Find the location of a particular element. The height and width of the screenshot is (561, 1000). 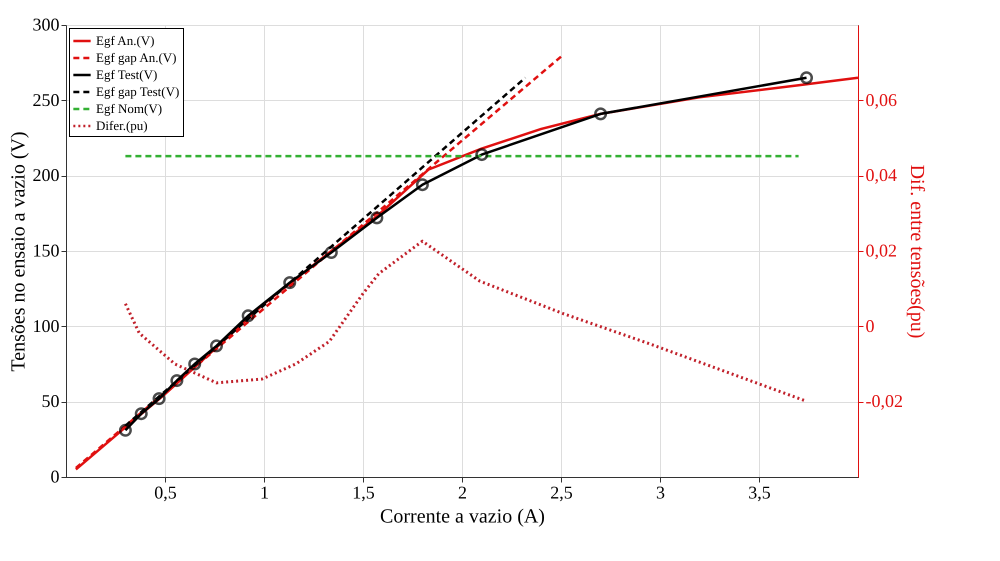

y-tick-label: 150 is located at coordinates (46, 250).